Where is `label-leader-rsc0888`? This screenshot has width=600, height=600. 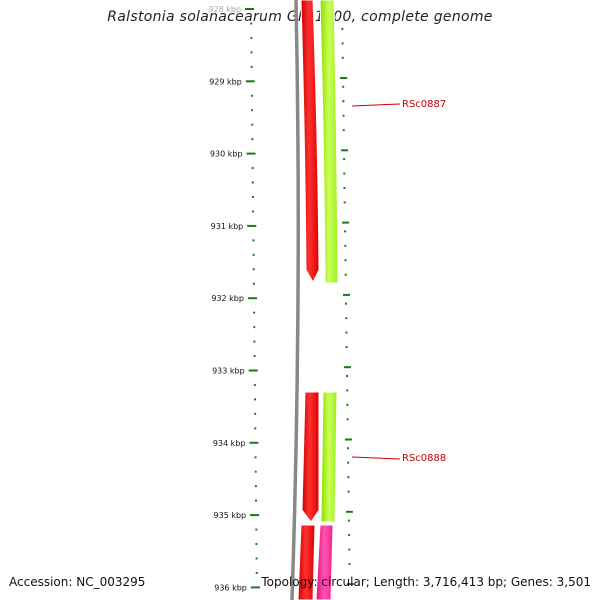
label-leader-rsc0888 is located at coordinates (376, 458).